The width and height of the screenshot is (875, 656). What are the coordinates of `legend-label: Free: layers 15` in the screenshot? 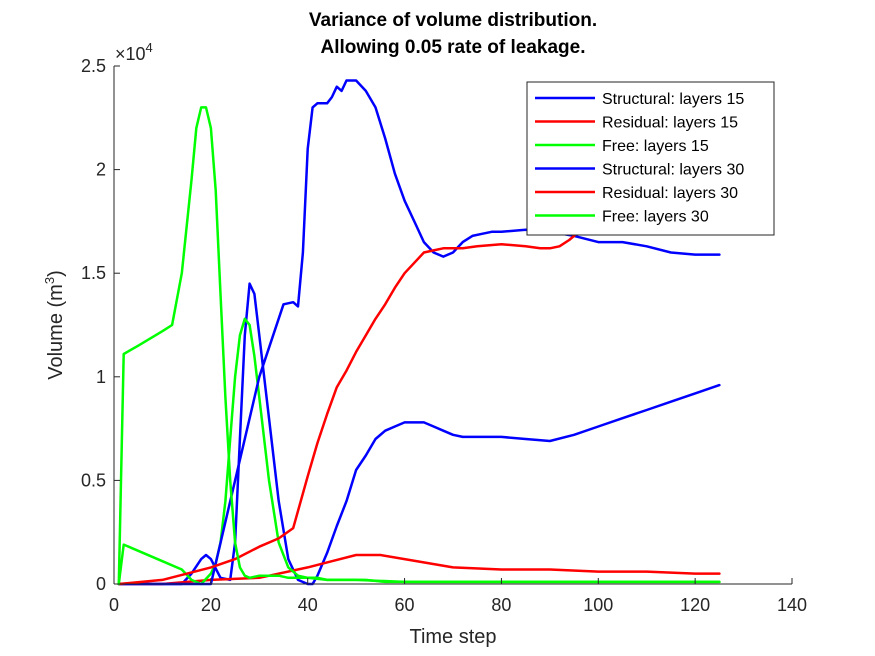 It's located at (655, 146).